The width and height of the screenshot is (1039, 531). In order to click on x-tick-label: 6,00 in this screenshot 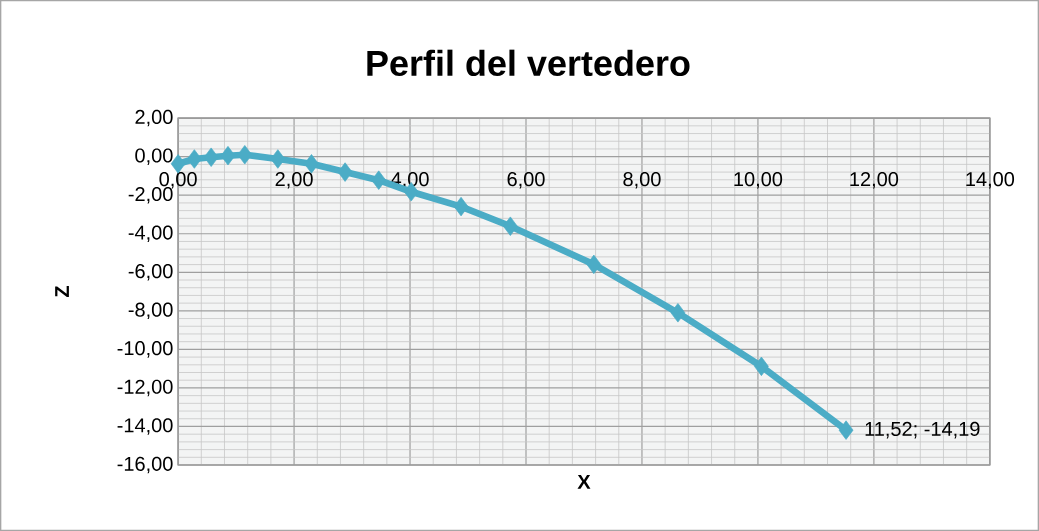, I will do `click(526, 180)`.